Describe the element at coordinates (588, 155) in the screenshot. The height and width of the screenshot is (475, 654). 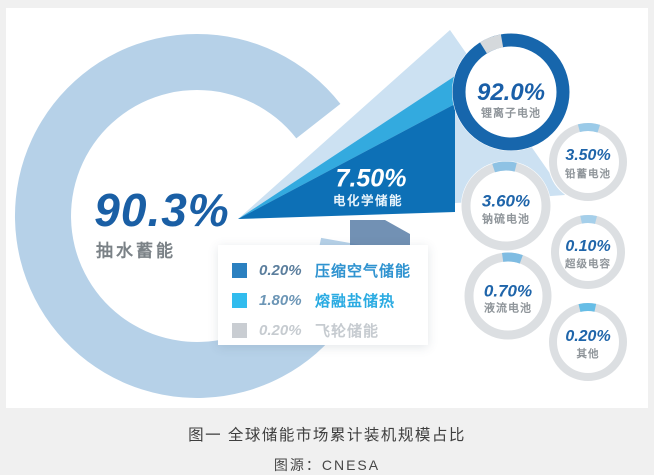
I see `lead-acid-value: 3.50%` at that location.